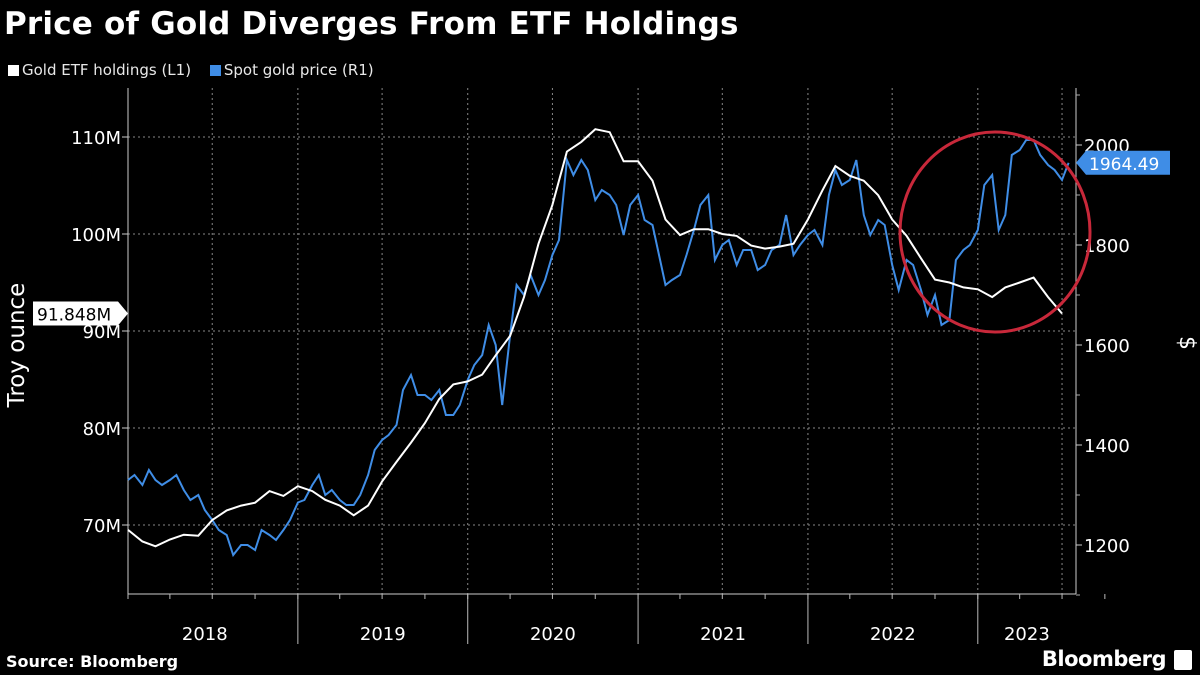 This screenshot has height=675, width=1200. What do you see at coordinates (96, 138) in the screenshot?
I see `left-tick-label: 110M` at bounding box center [96, 138].